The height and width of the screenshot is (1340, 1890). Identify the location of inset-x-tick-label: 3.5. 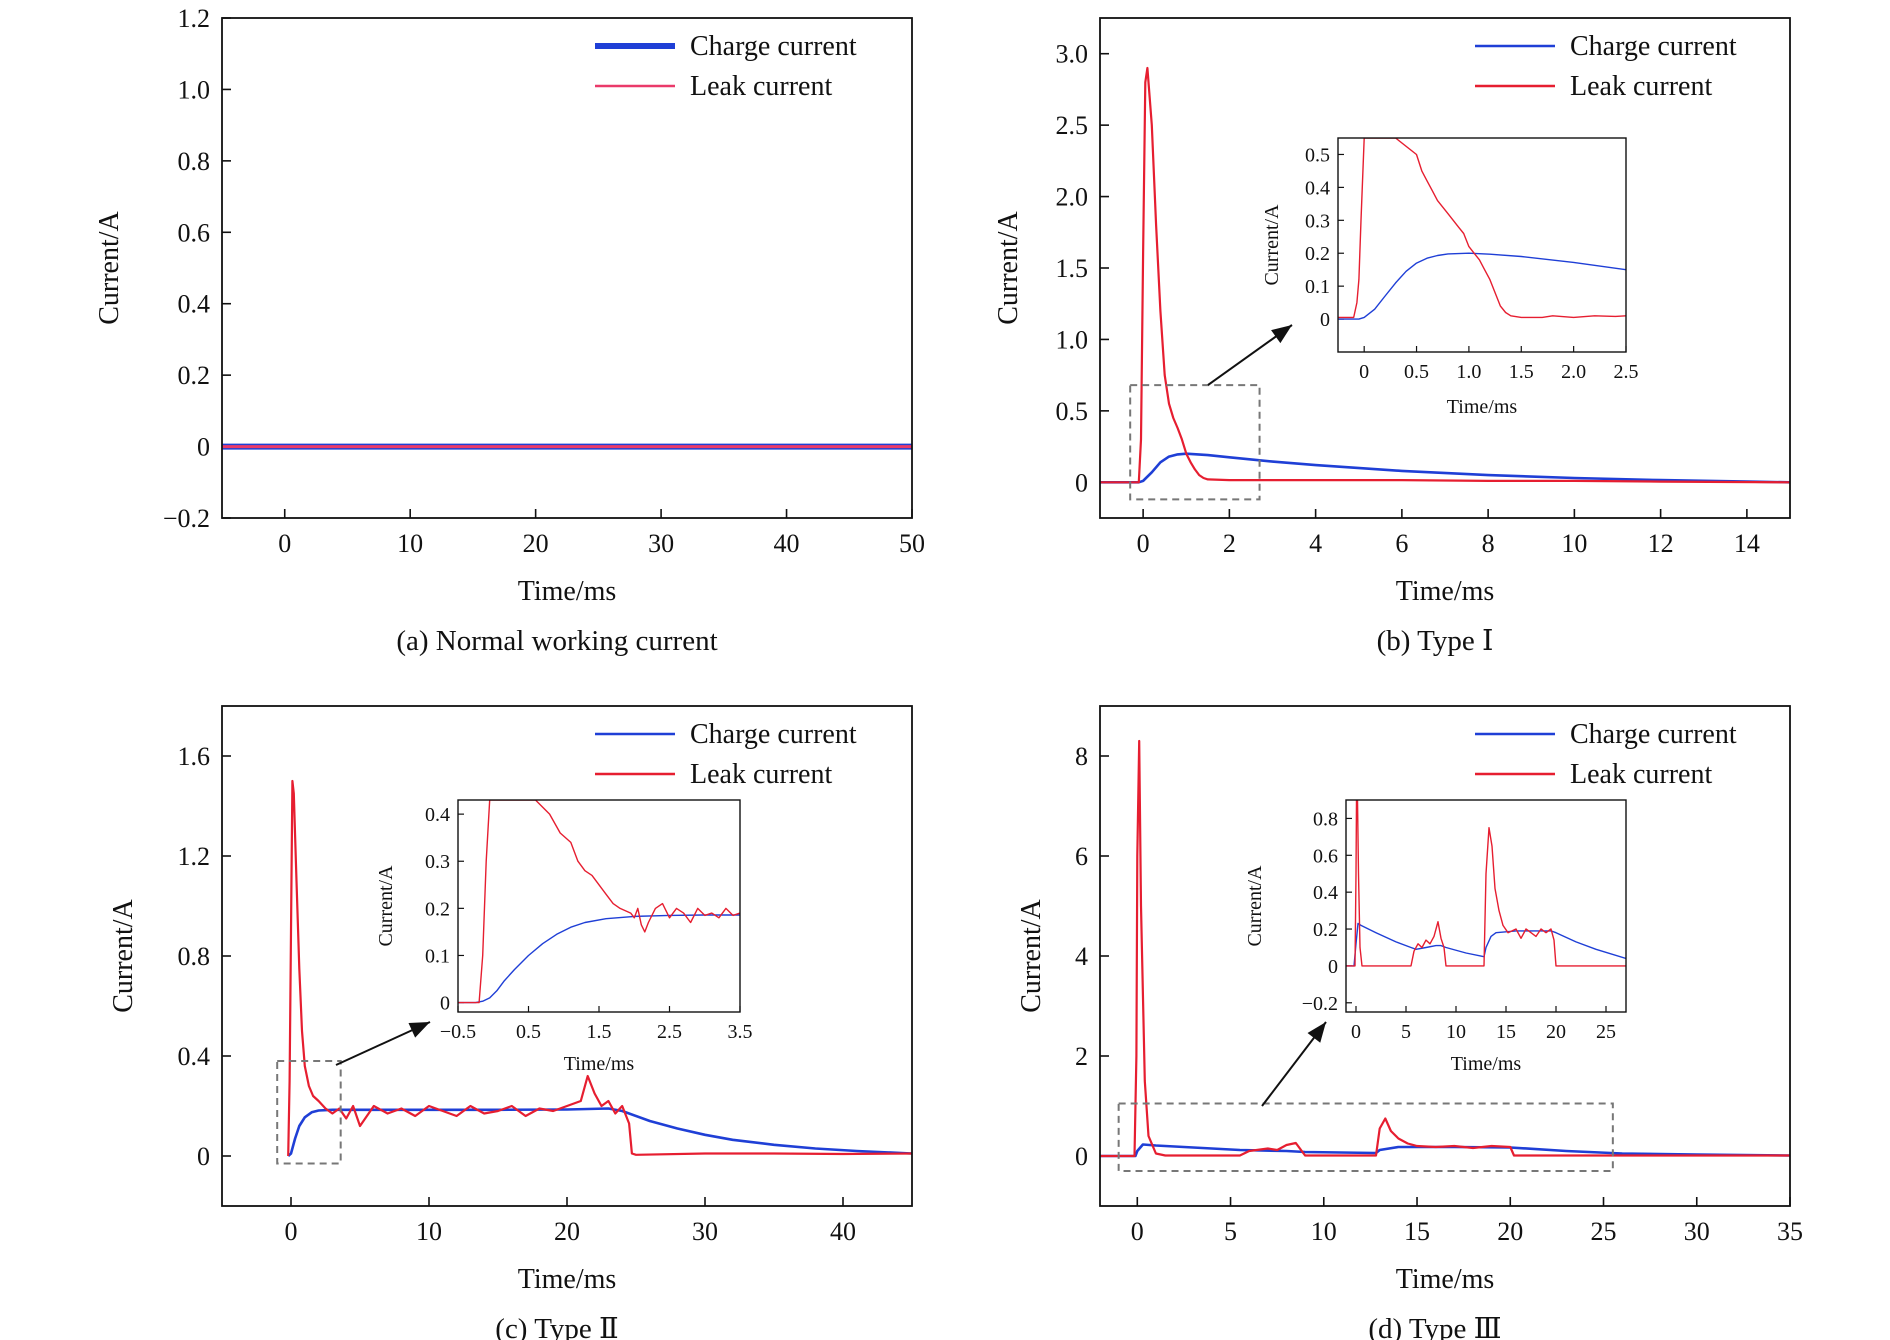
(740, 1032).